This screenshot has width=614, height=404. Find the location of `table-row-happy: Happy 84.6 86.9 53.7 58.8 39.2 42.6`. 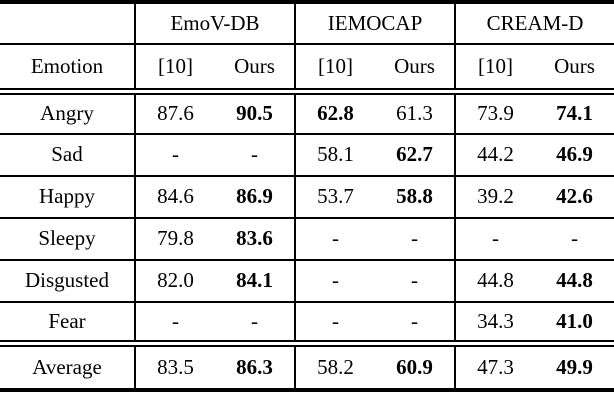

table-row-happy: Happy 84.6 86.9 53.7 58.8 39.2 42.6 is located at coordinates (307, 197).